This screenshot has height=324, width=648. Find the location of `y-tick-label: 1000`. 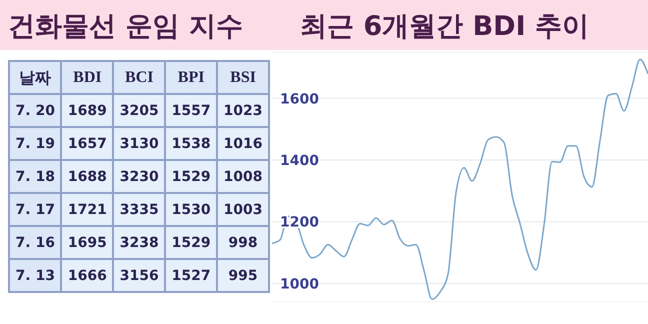

y-tick-label: 1000 is located at coordinates (300, 284).